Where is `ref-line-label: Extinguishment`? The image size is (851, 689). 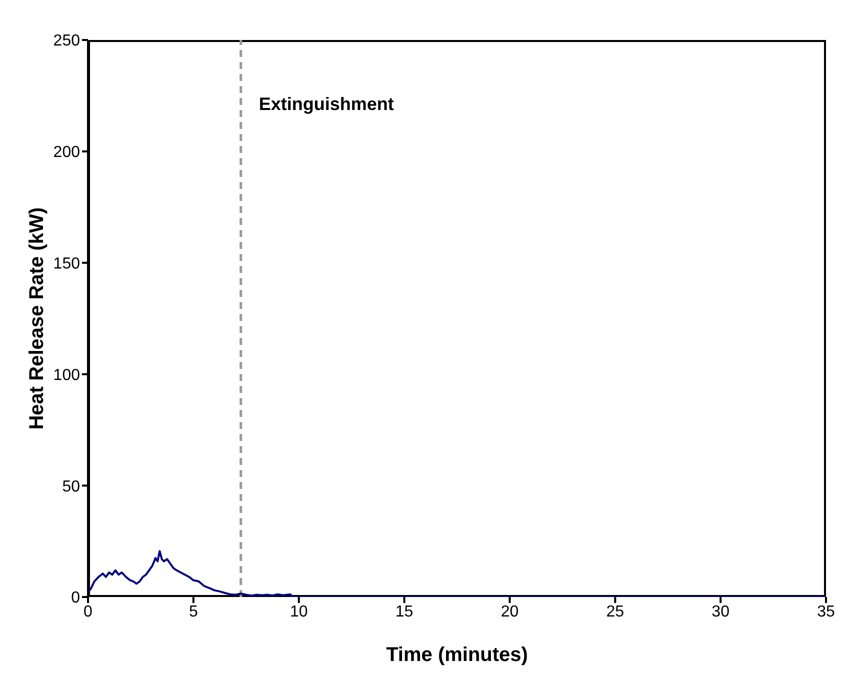
ref-line-label: Extinguishment is located at coordinates (326, 104).